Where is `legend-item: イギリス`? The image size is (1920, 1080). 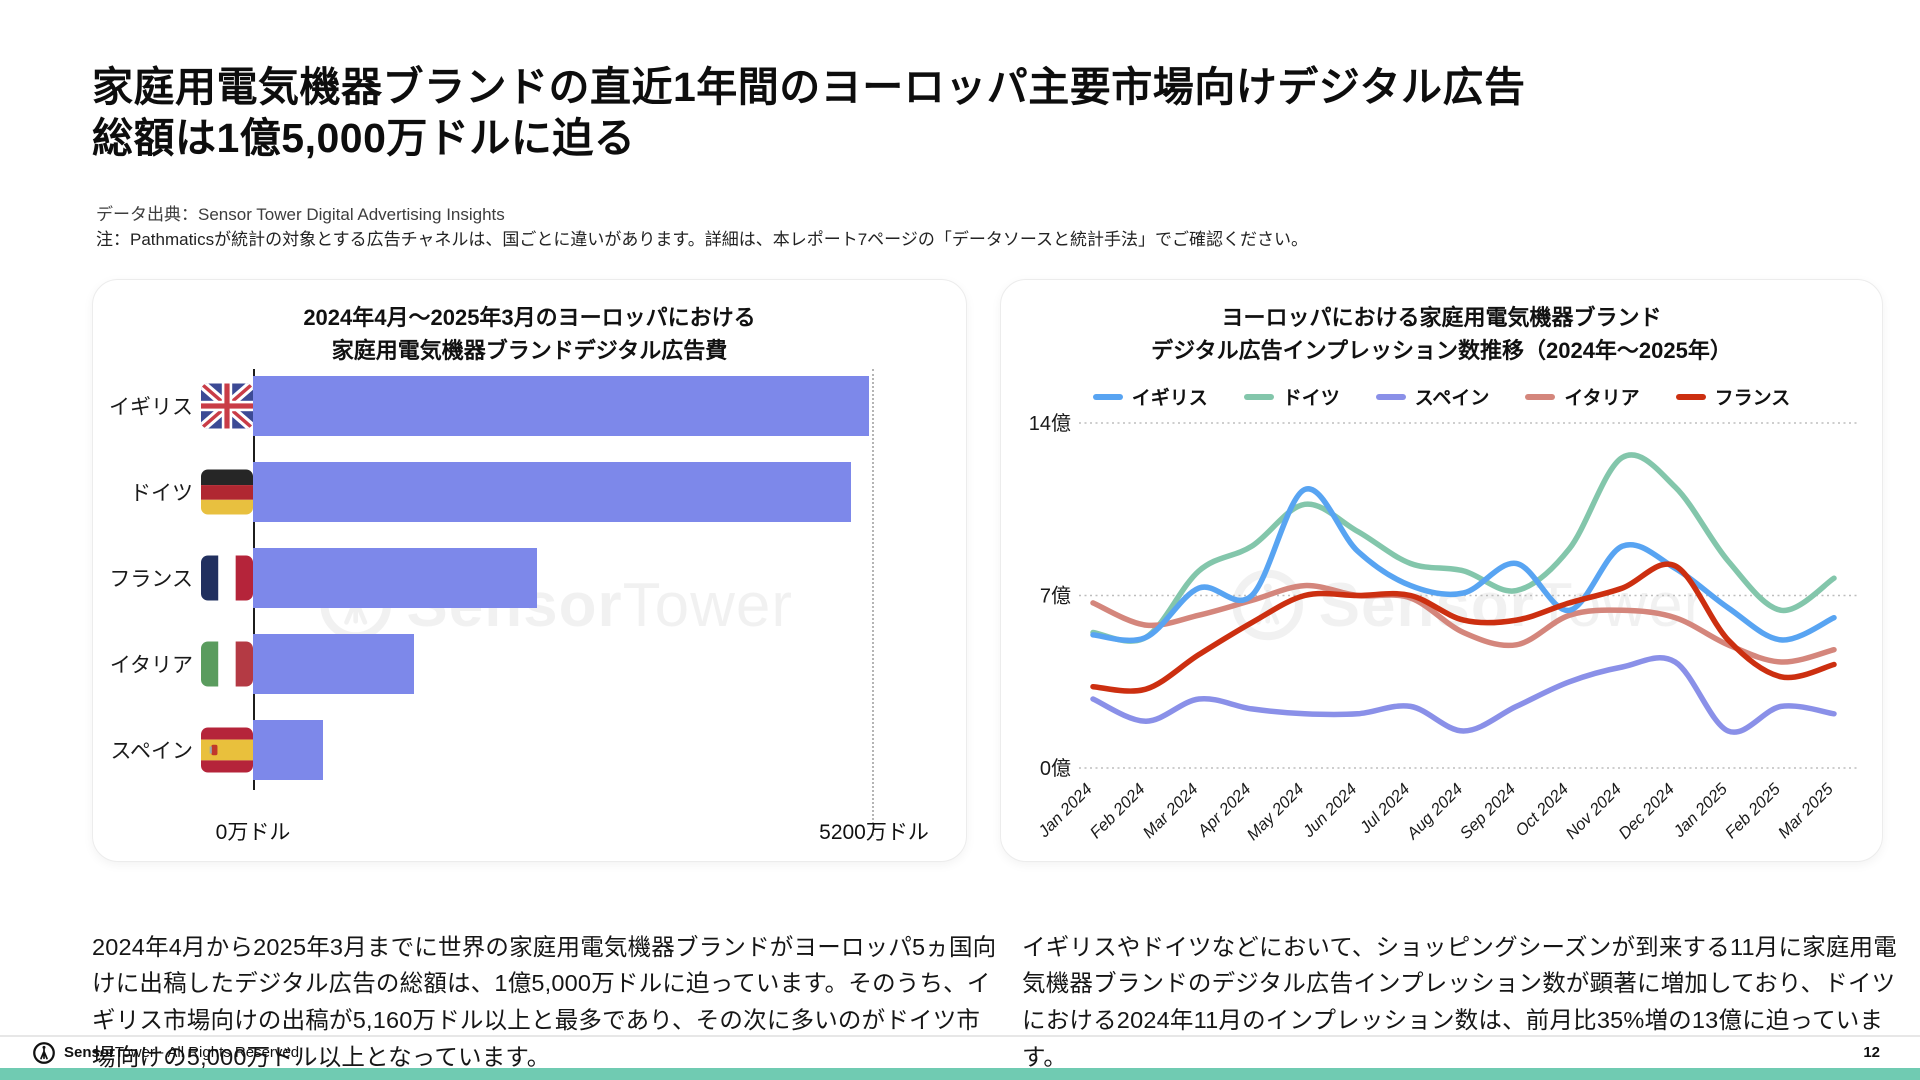
legend-item: イギリス is located at coordinates (1150, 396).